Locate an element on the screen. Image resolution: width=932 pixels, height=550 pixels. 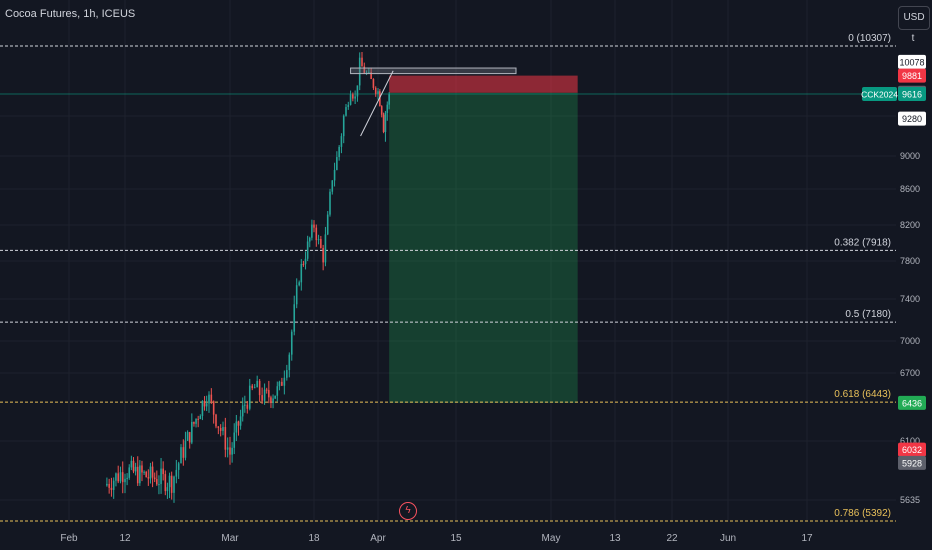
price-tick-label: 7400 is located at coordinates (910, 299).